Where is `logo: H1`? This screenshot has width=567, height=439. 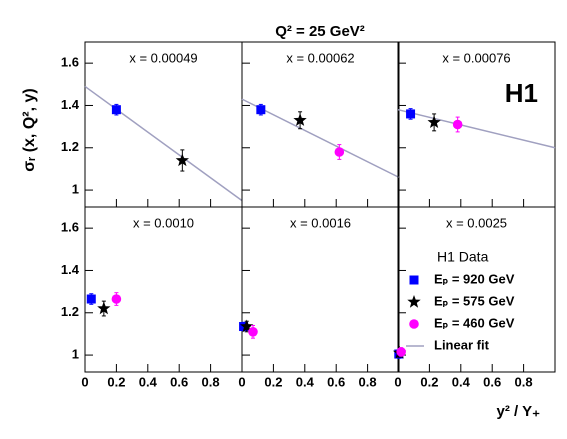
logo: H1 is located at coordinates (521, 93).